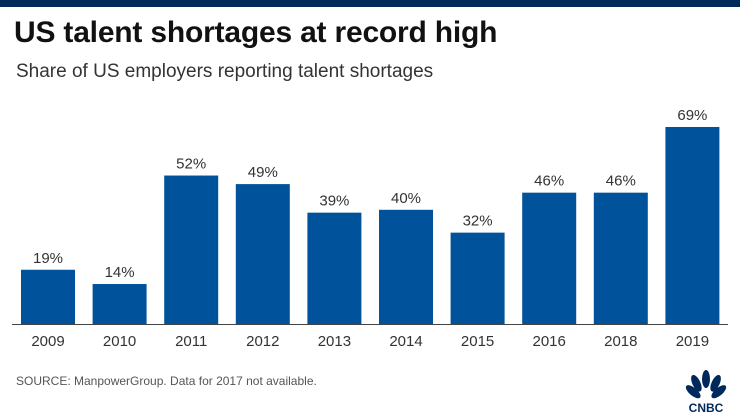  I want to click on x-tick-label-2016: 2016, so click(549, 341).